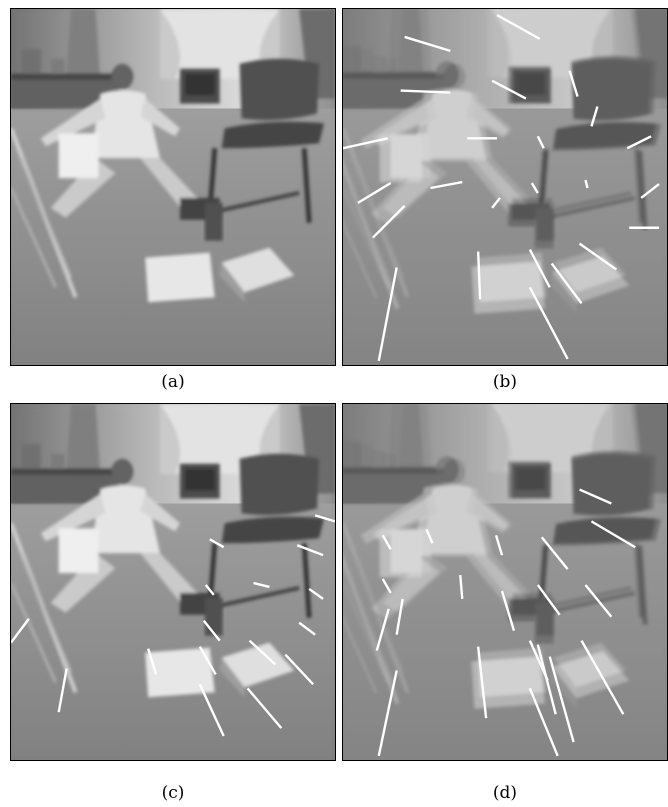 This screenshot has height=807, width=668. I want to click on caption-c: (c), so click(173, 793).